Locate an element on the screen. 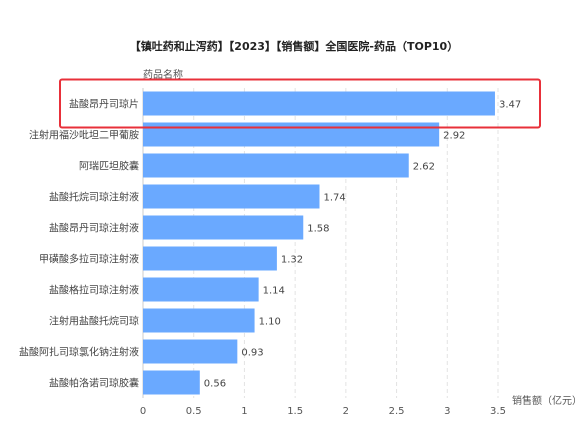  x-tick-label: 2 is located at coordinates (346, 411).